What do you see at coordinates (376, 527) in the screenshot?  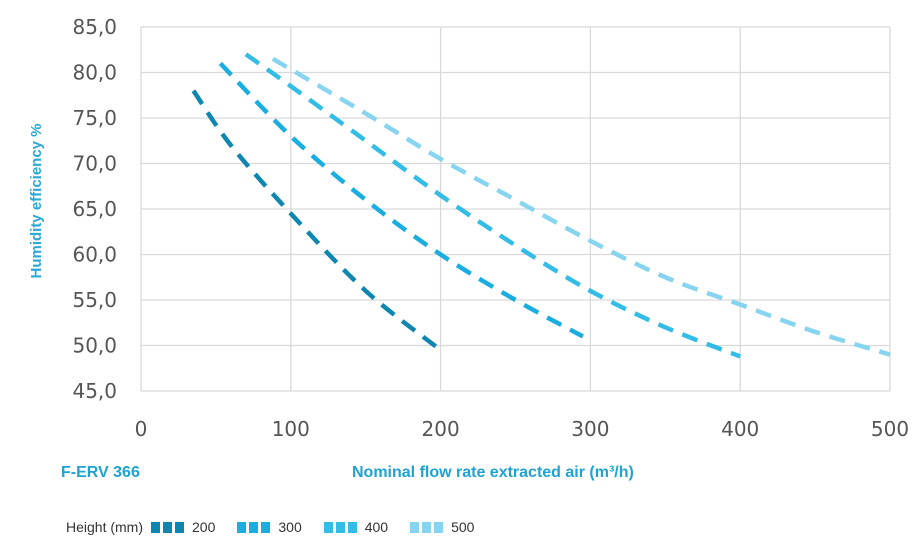 I see `legend-label: 400` at bounding box center [376, 527].